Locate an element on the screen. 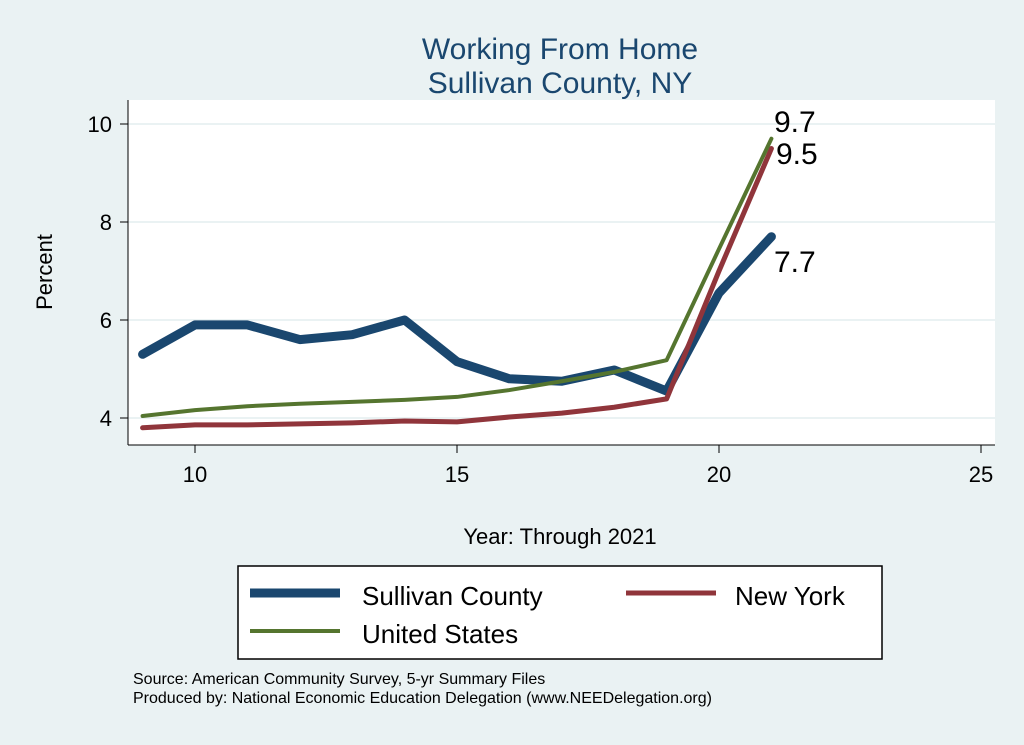  y-tick-label: 6 is located at coordinates (106, 320).